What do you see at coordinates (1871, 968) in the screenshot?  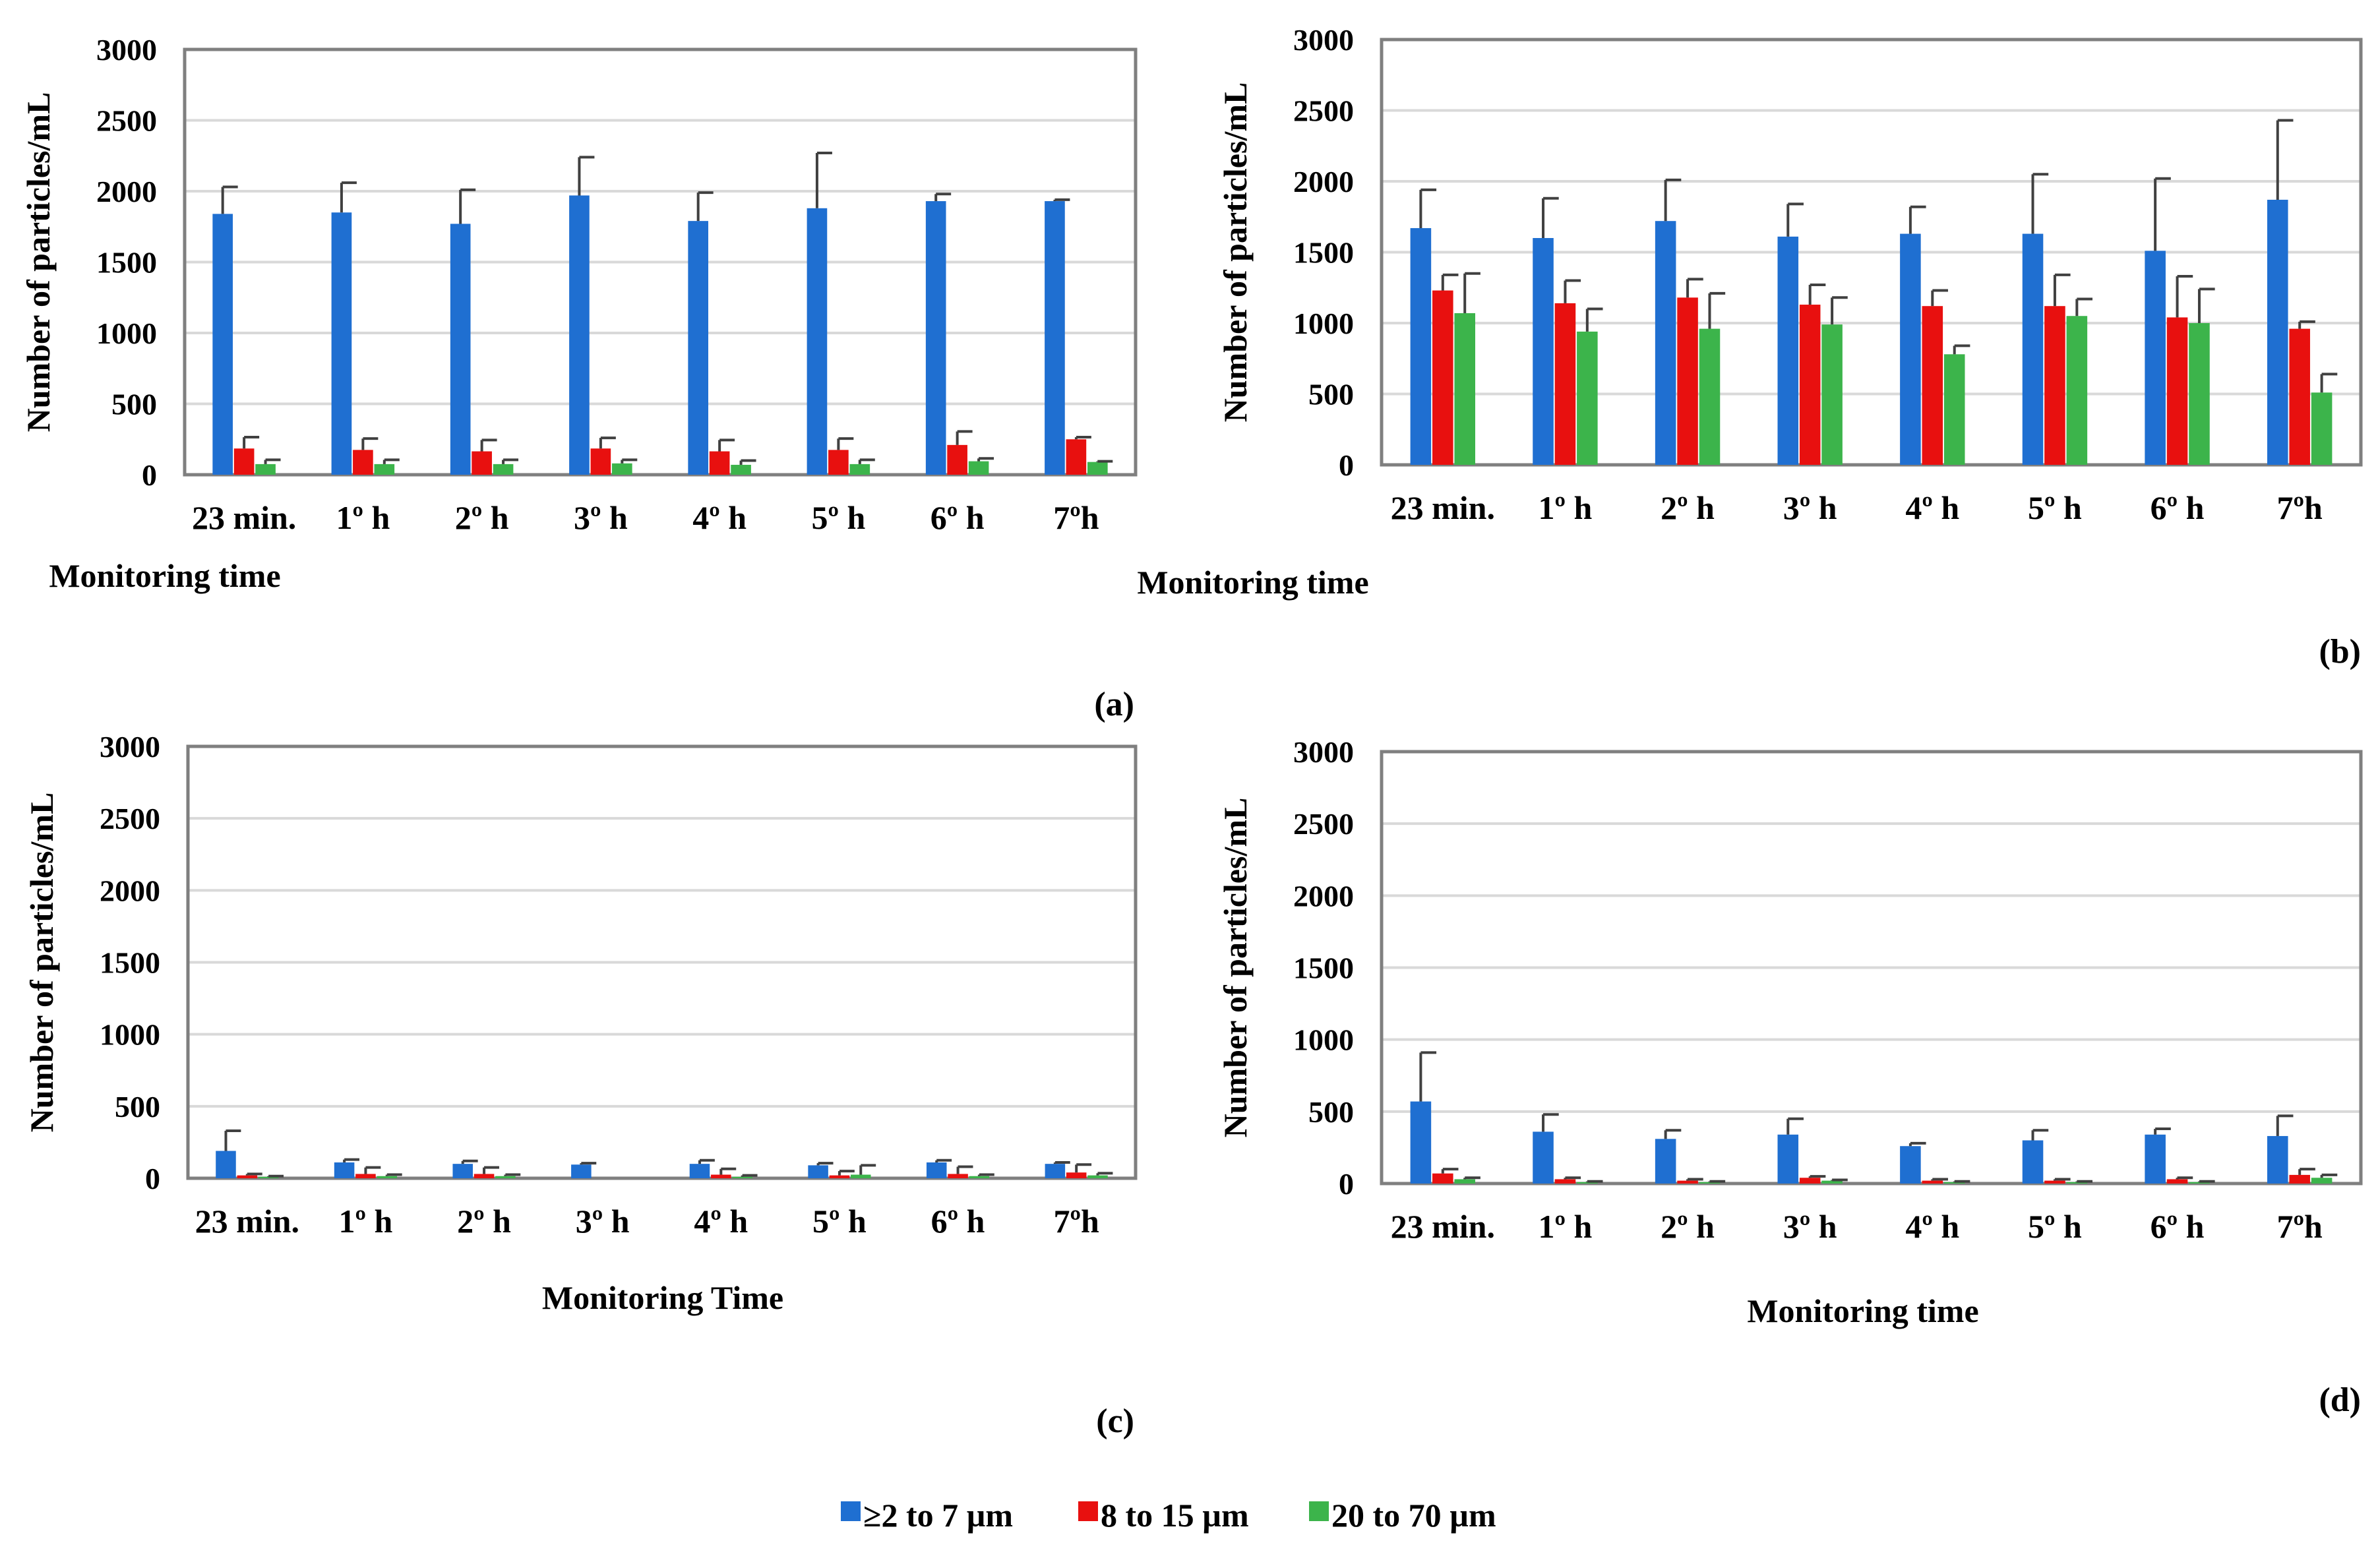 I see `plot-frame` at bounding box center [1871, 968].